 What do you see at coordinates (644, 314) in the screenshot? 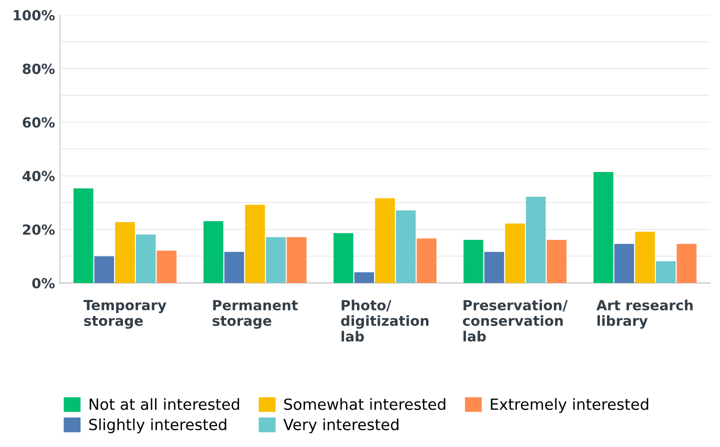
I see `x-tick-label: Art research library` at bounding box center [644, 314].